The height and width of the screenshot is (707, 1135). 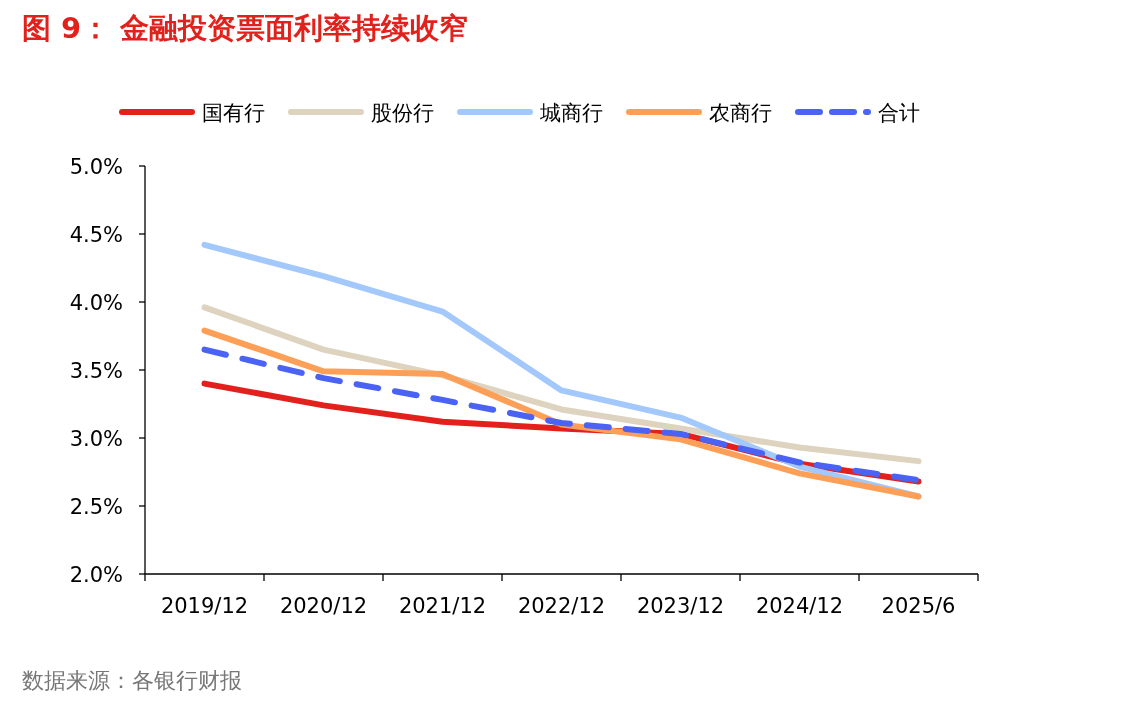 What do you see at coordinates (740, 113) in the screenshot?
I see `legend-label: 农商行` at bounding box center [740, 113].